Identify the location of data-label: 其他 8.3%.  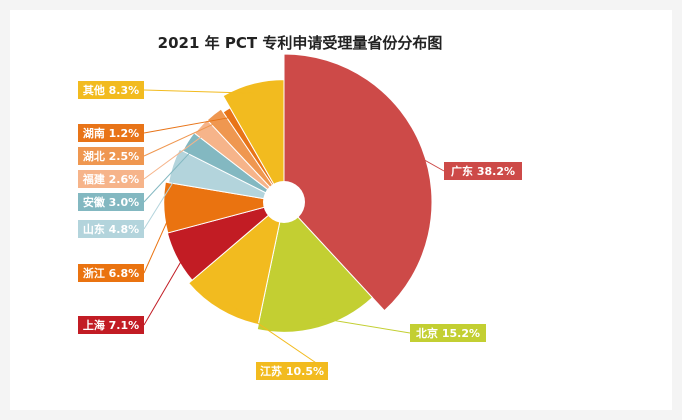
(111, 90).